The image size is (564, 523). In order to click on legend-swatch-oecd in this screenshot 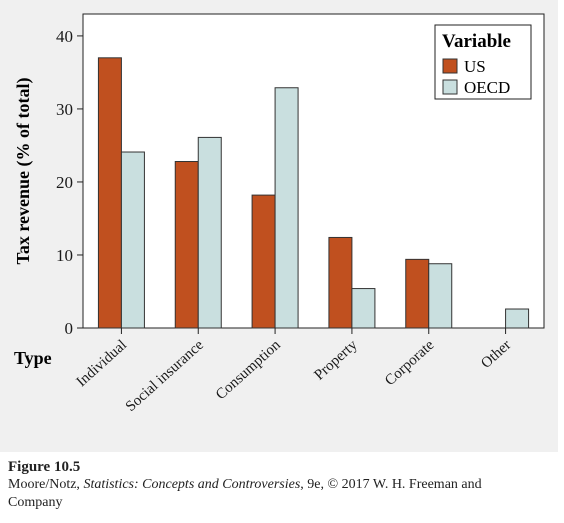, I will do `click(450, 87)`.